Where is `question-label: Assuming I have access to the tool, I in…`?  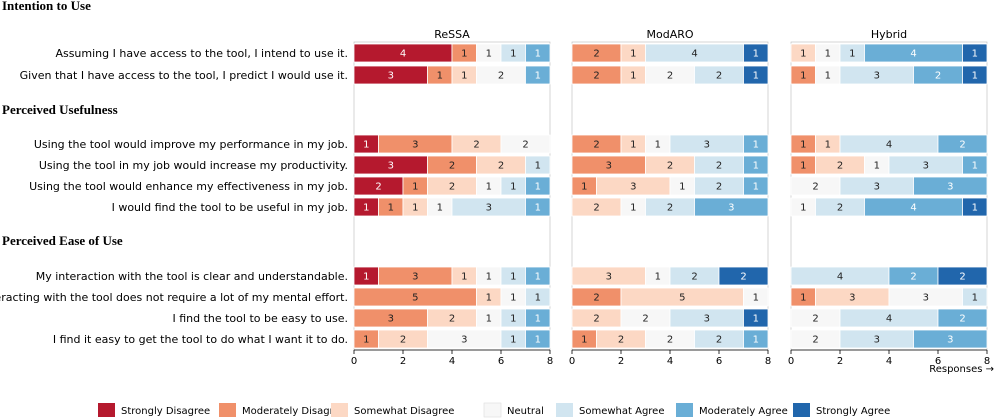 question-label: Assuming I have access to the tool, I in… is located at coordinates (201, 53).